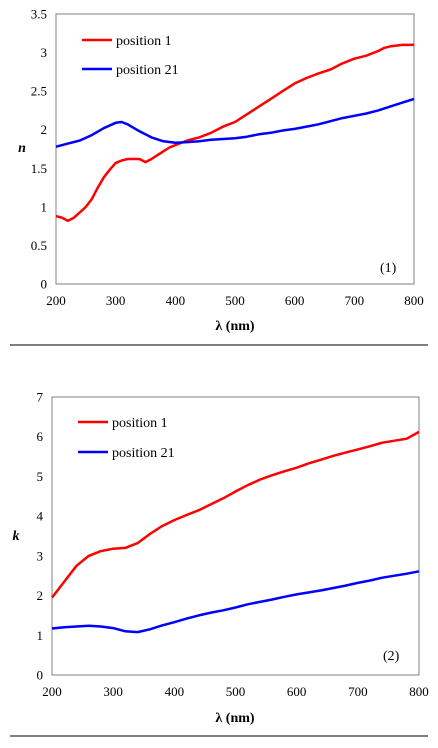  Describe the element at coordinates (40, 536) in the screenshot. I see `y-tick-labels: 0 1 2 3 4 5 6 7` at that location.